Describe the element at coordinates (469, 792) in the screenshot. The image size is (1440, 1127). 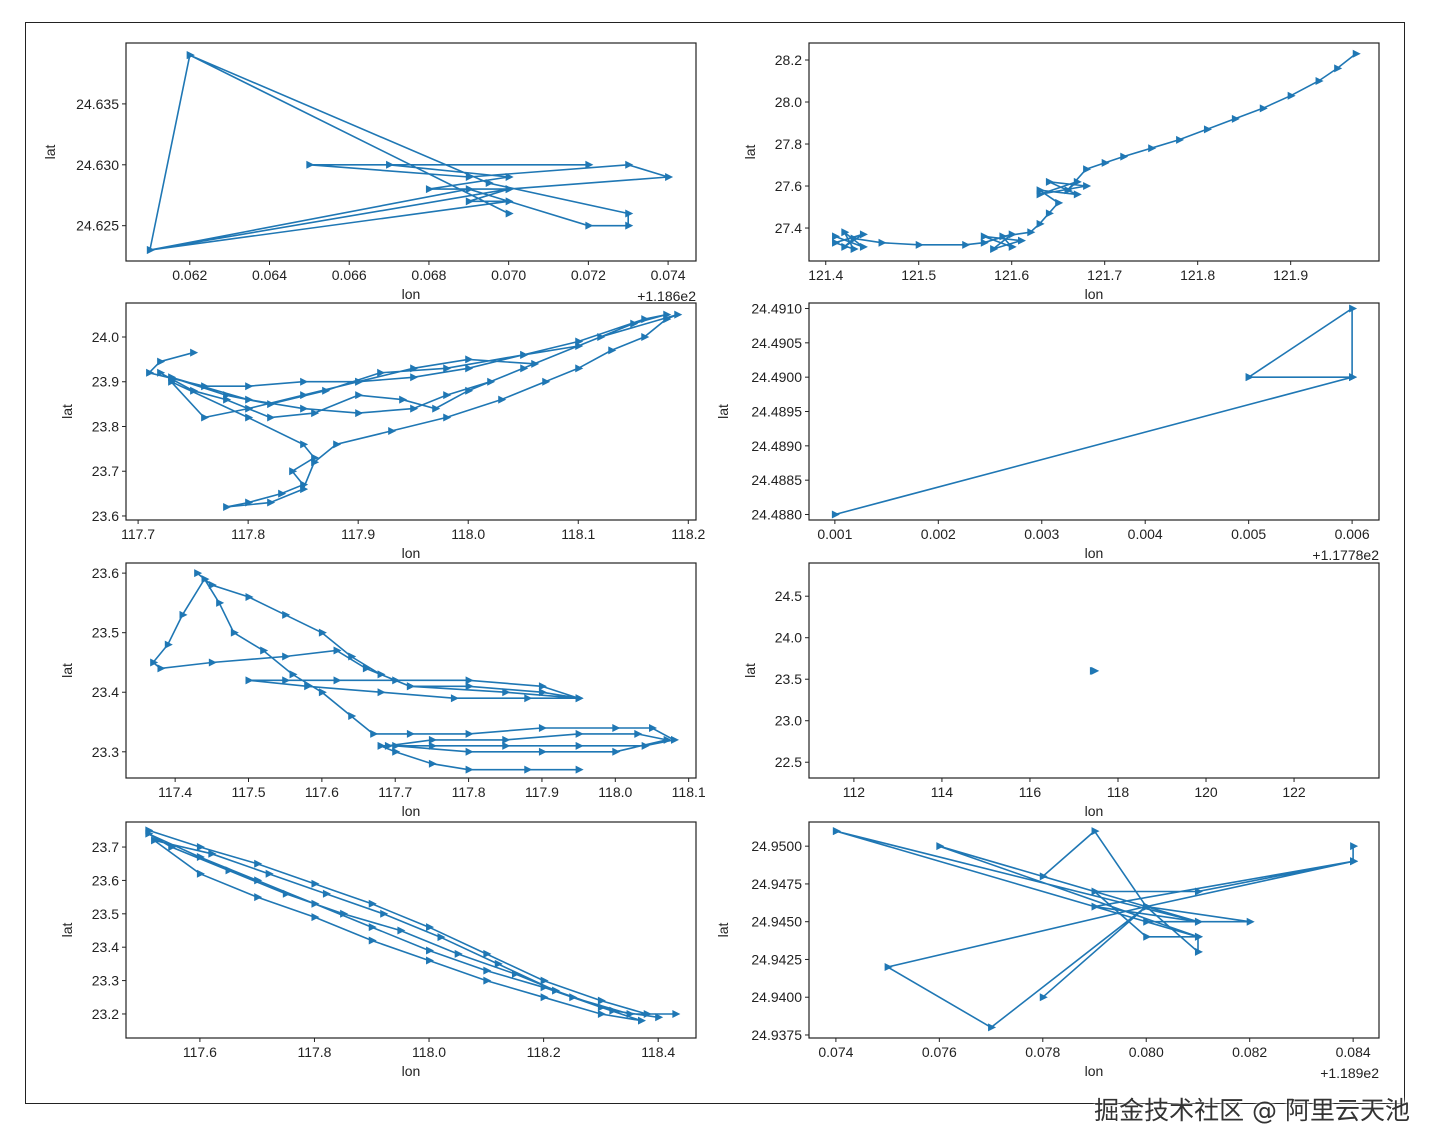
I see `x-tick-label: 117.8` at that location.